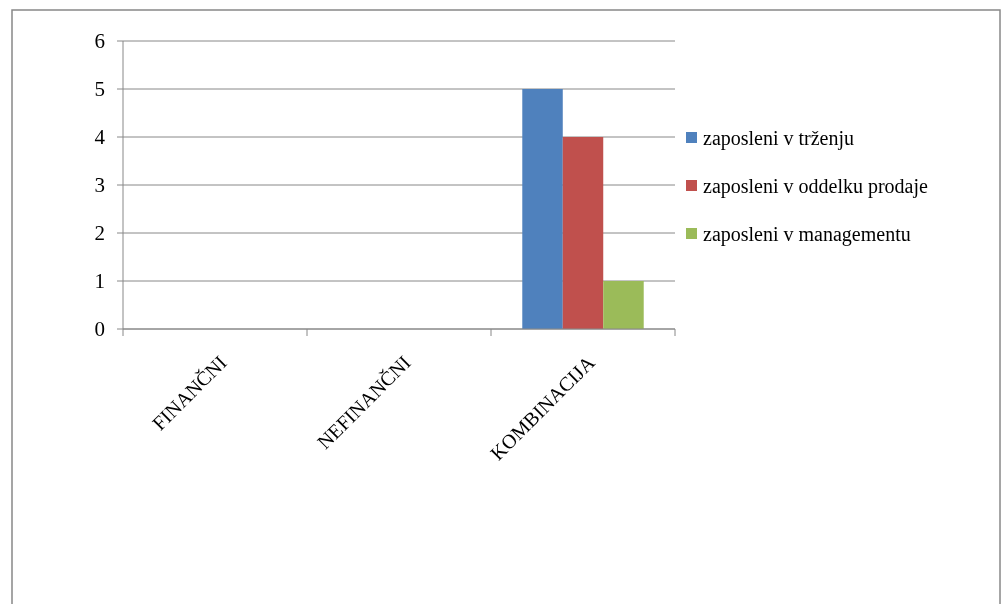 This screenshot has height=604, width=1002. Describe the element at coordinates (779, 138) in the screenshot. I see `legend-label: zaposleni v trženju` at that location.